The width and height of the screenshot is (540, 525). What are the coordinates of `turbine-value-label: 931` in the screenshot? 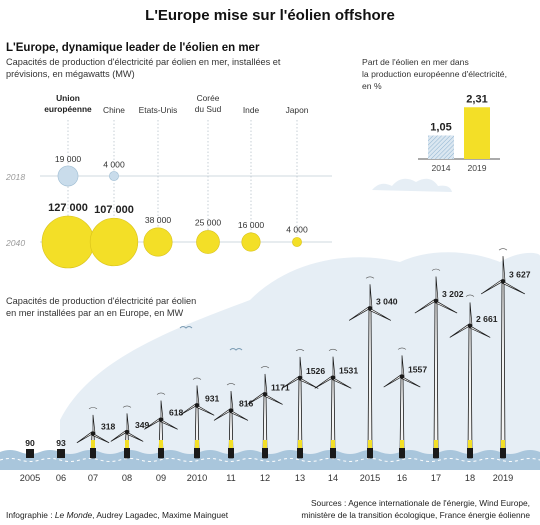 It's located at (212, 398).